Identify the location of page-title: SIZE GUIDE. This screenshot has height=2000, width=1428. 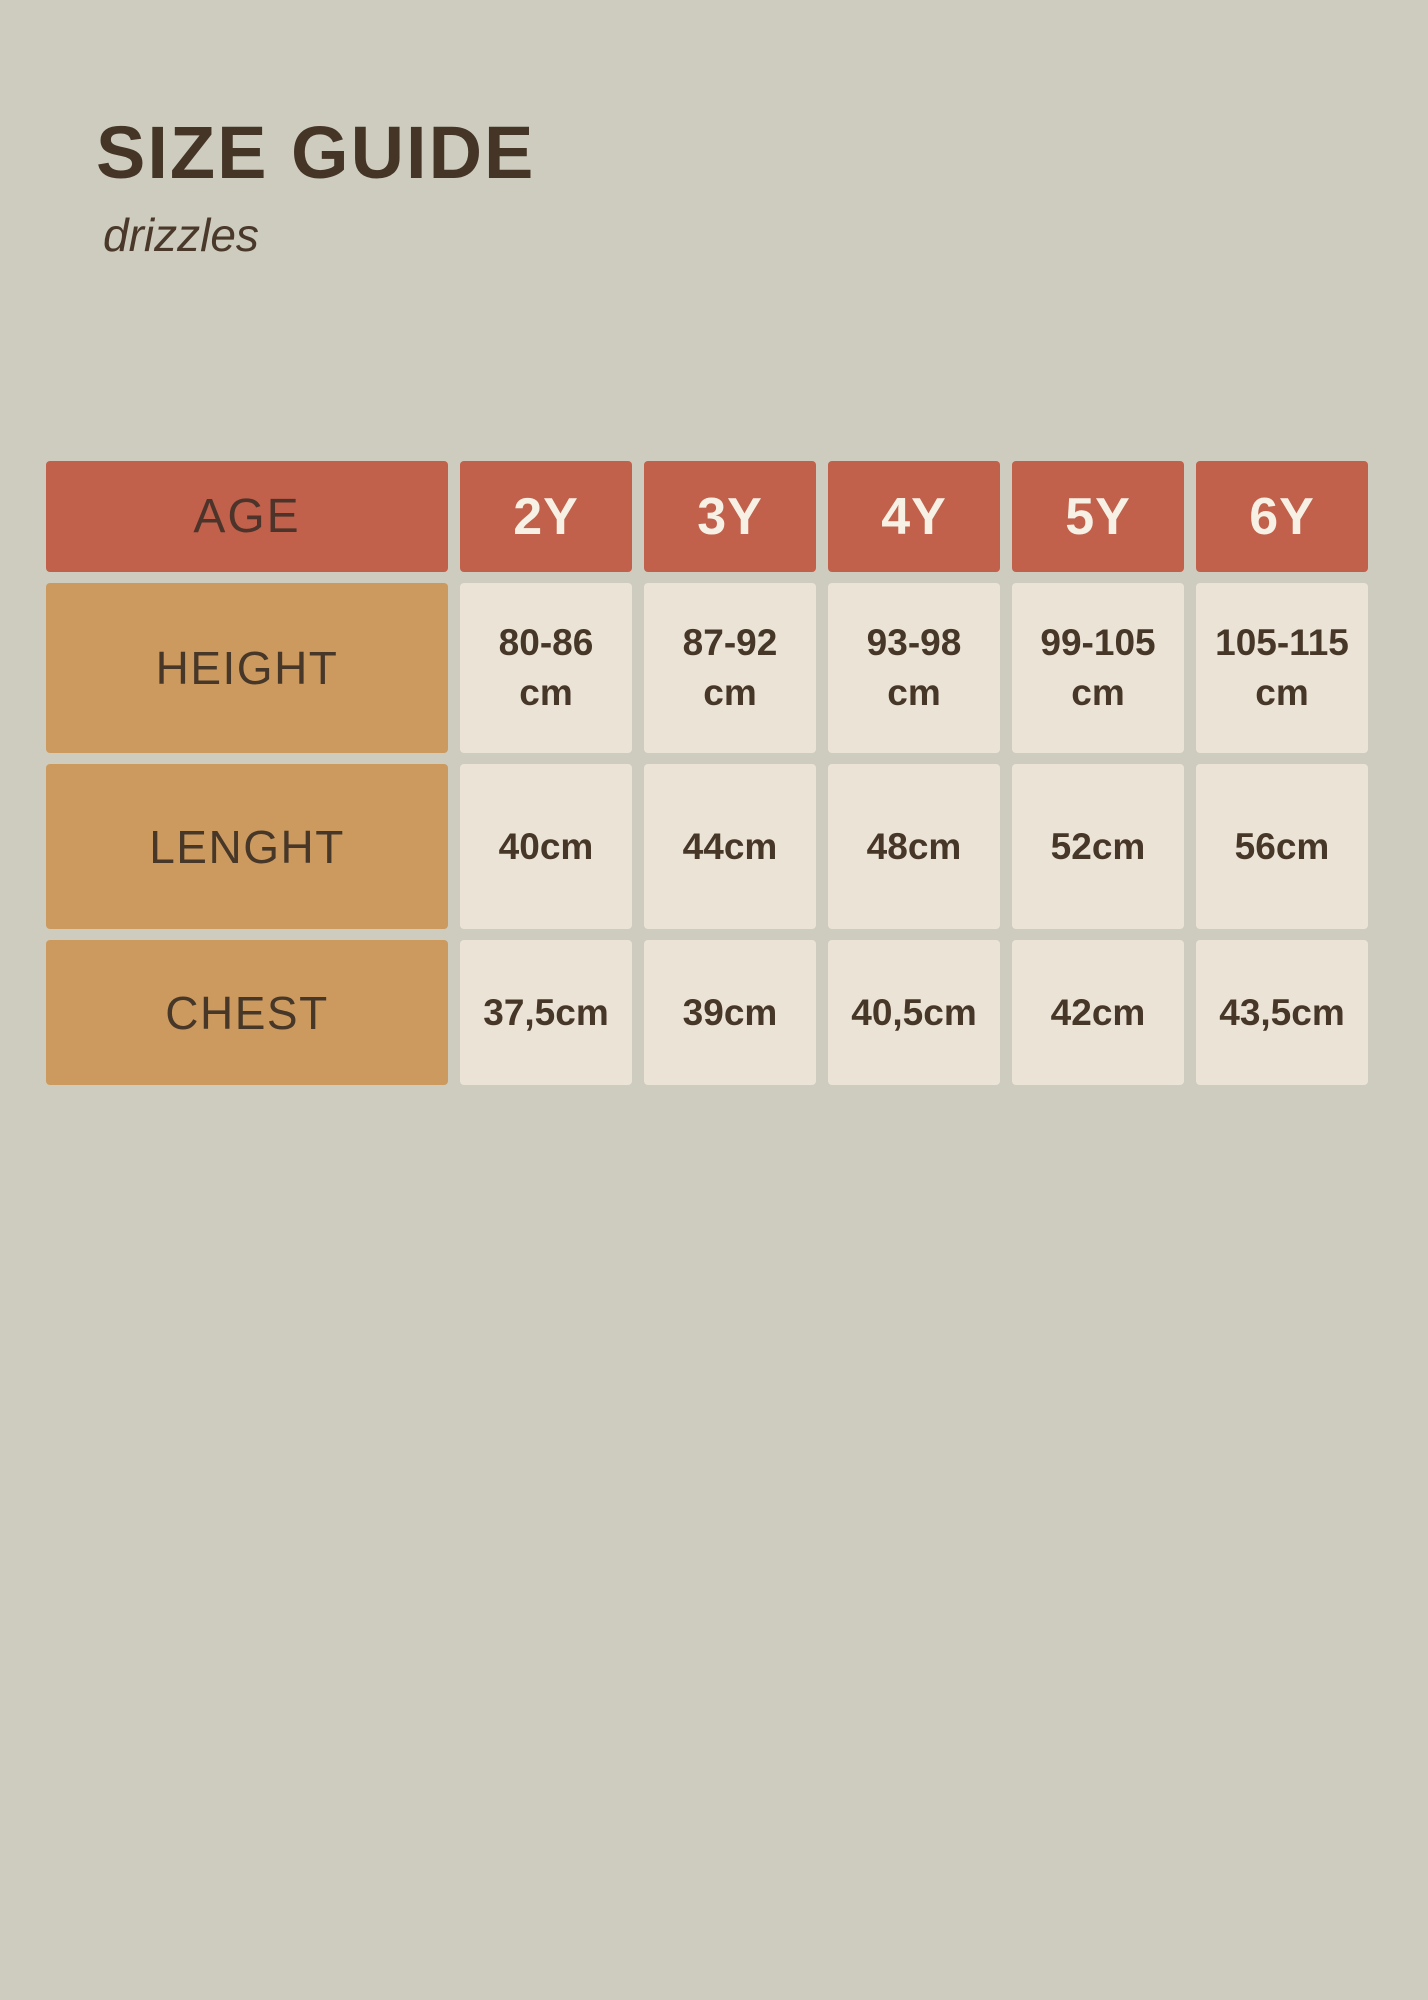
(316, 152).